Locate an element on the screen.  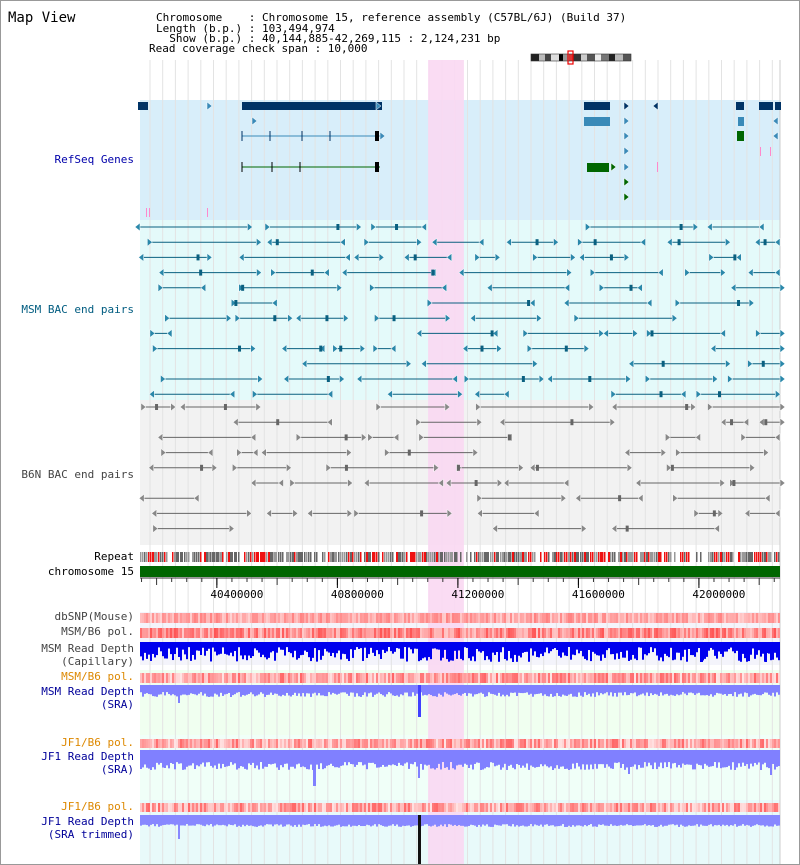
b6n-bac-label: B6N BAC end pairs is located at coordinates (77, 474).